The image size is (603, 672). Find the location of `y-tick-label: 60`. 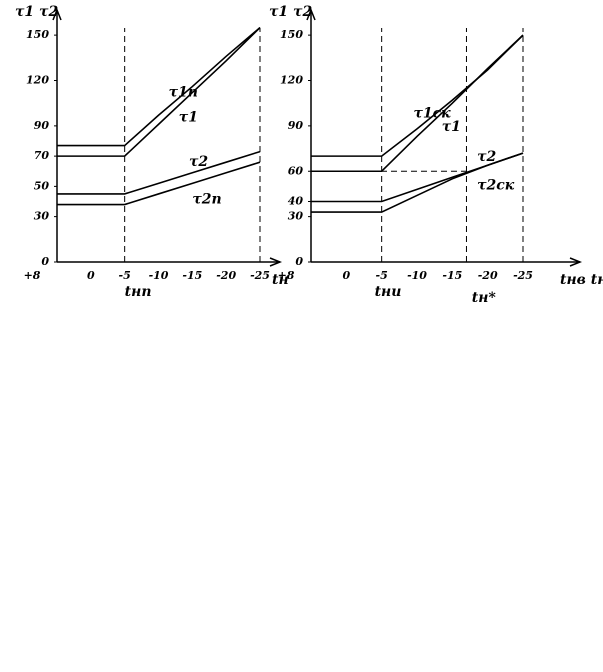

y-tick-label: 60 is located at coordinates (296, 170).